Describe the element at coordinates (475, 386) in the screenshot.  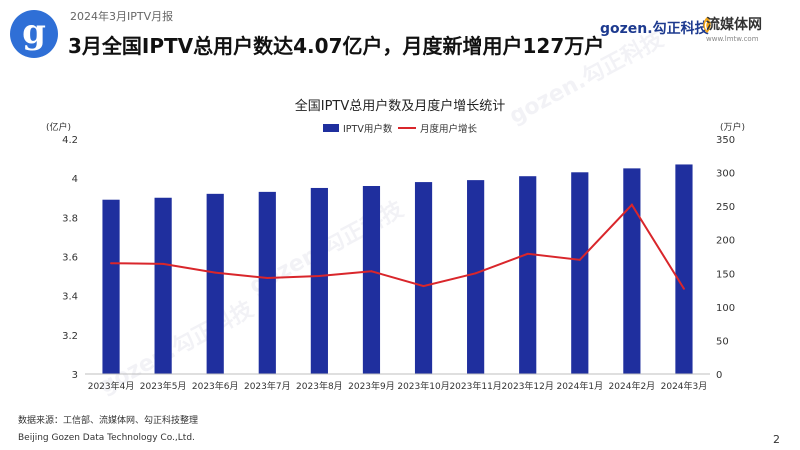
I see `x-tick-label: 2023年11月` at that location.